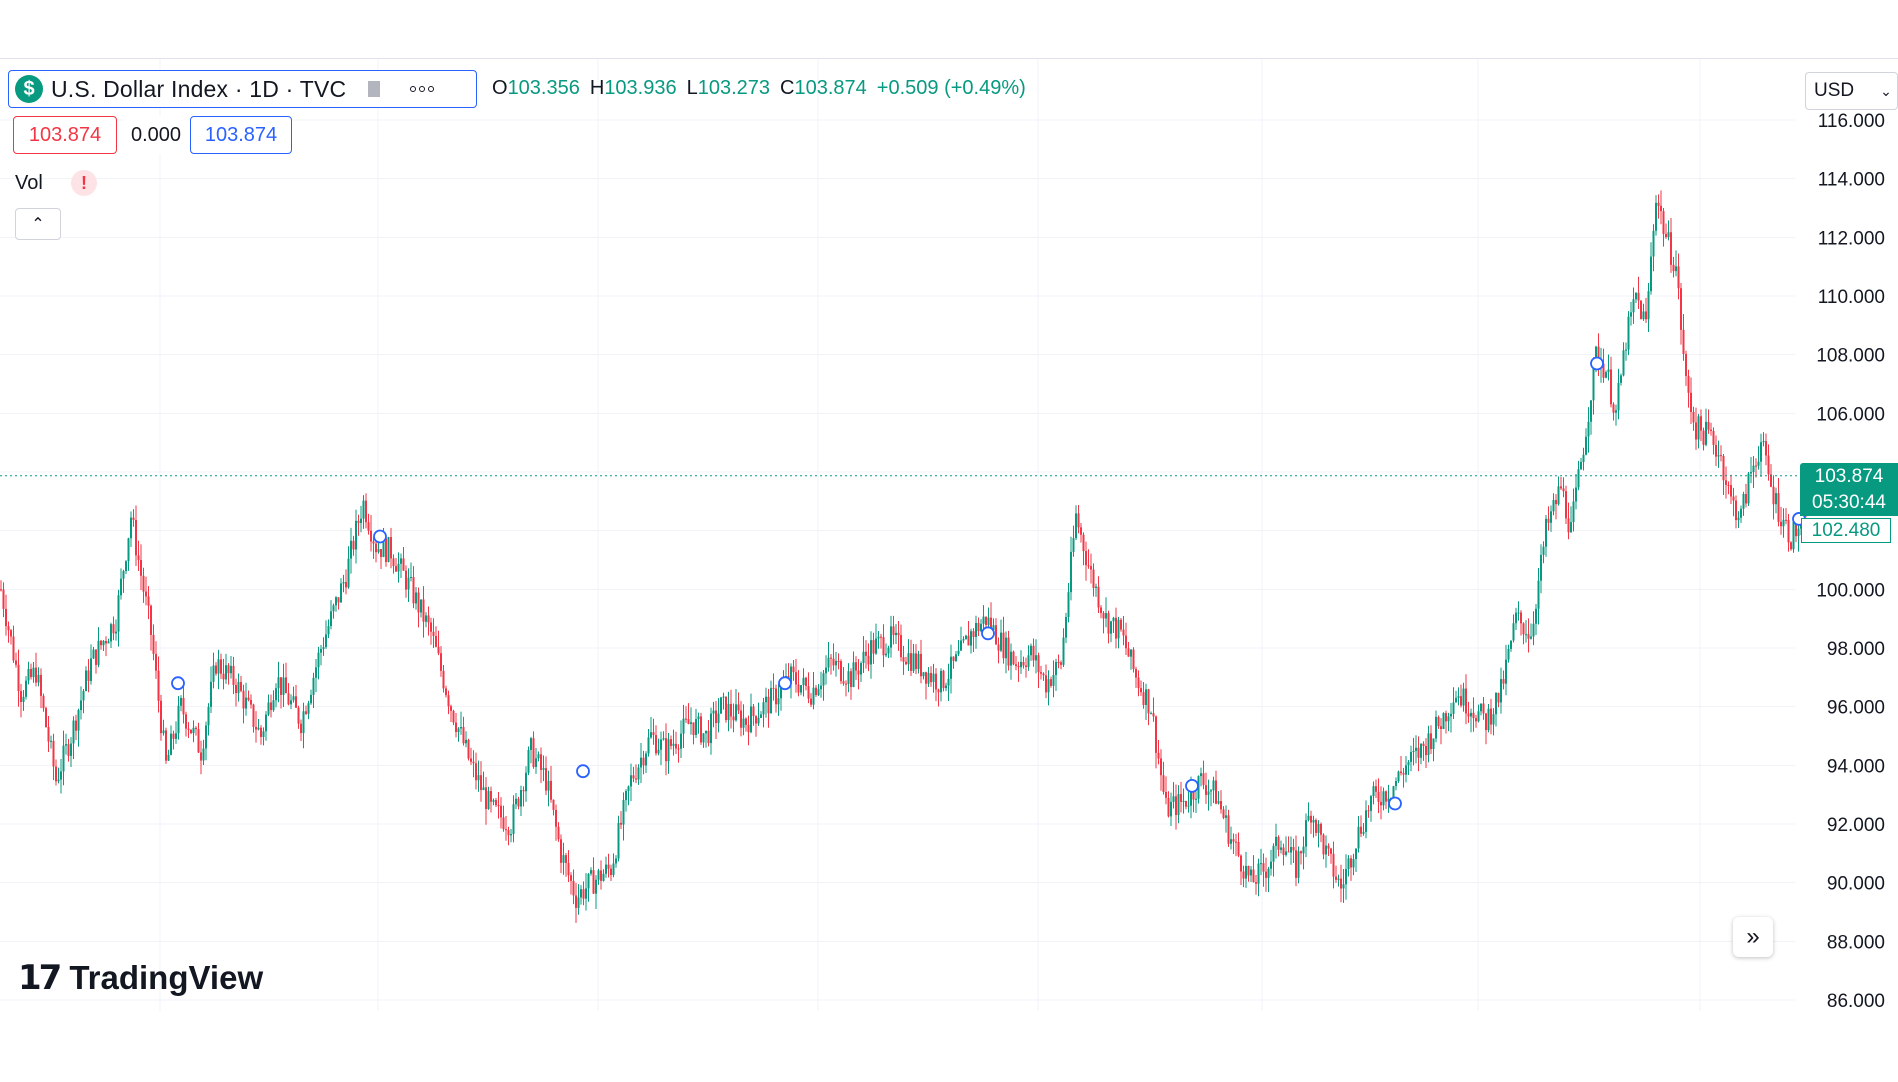  I want to click on symbol-legend: $ U.S. Dollar Index · 1D · TVC, so click(242, 89).